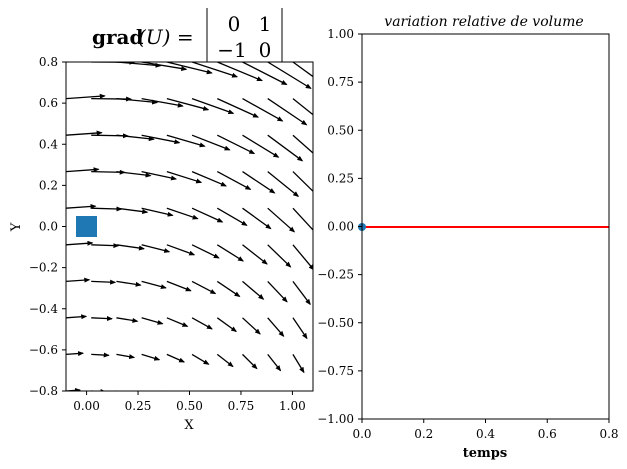 Image resolution: width=627 pixels, height=469 pixels. What do you see at coordinates (117, 37) in the screenshot?
I see `title-grad: grad` at bounding box center [117, 37].